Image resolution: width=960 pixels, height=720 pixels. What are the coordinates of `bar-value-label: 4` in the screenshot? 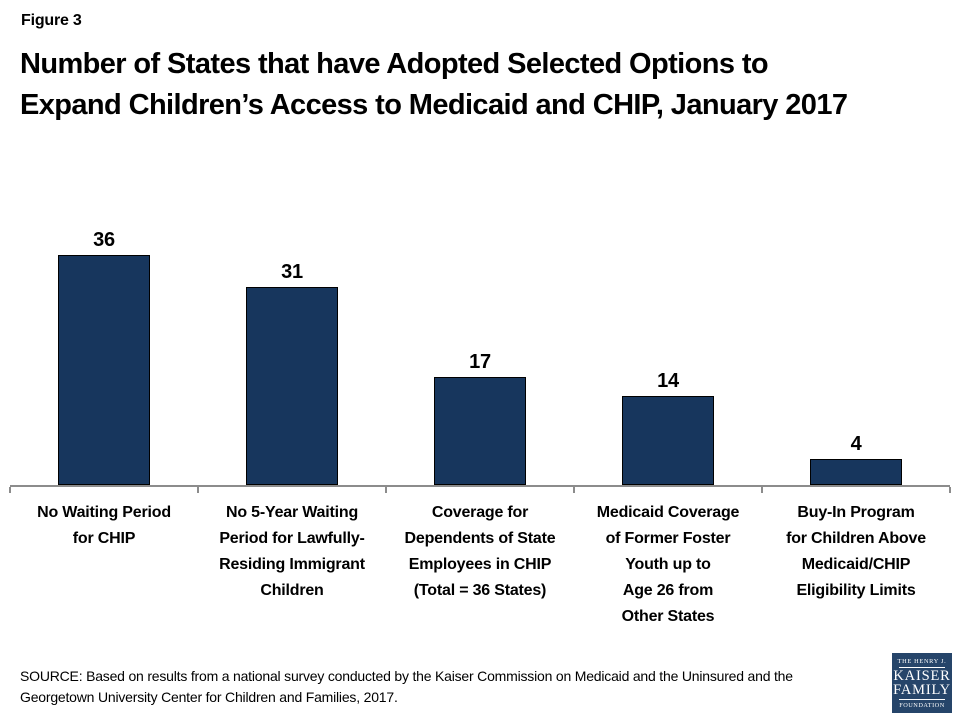 It's located at (856, 444).